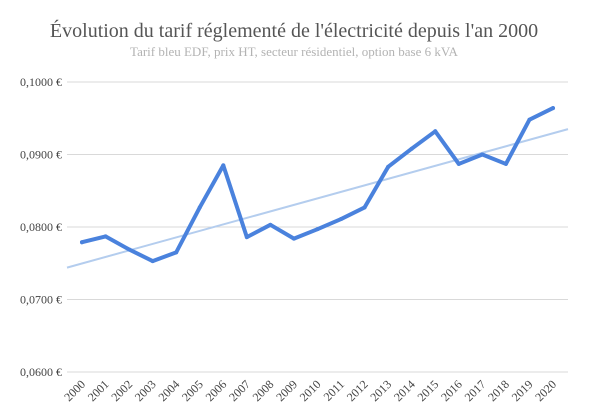 This screenshot has width=589, height=420. I want to click on x-tick-label: 2013, so click(380, 390).